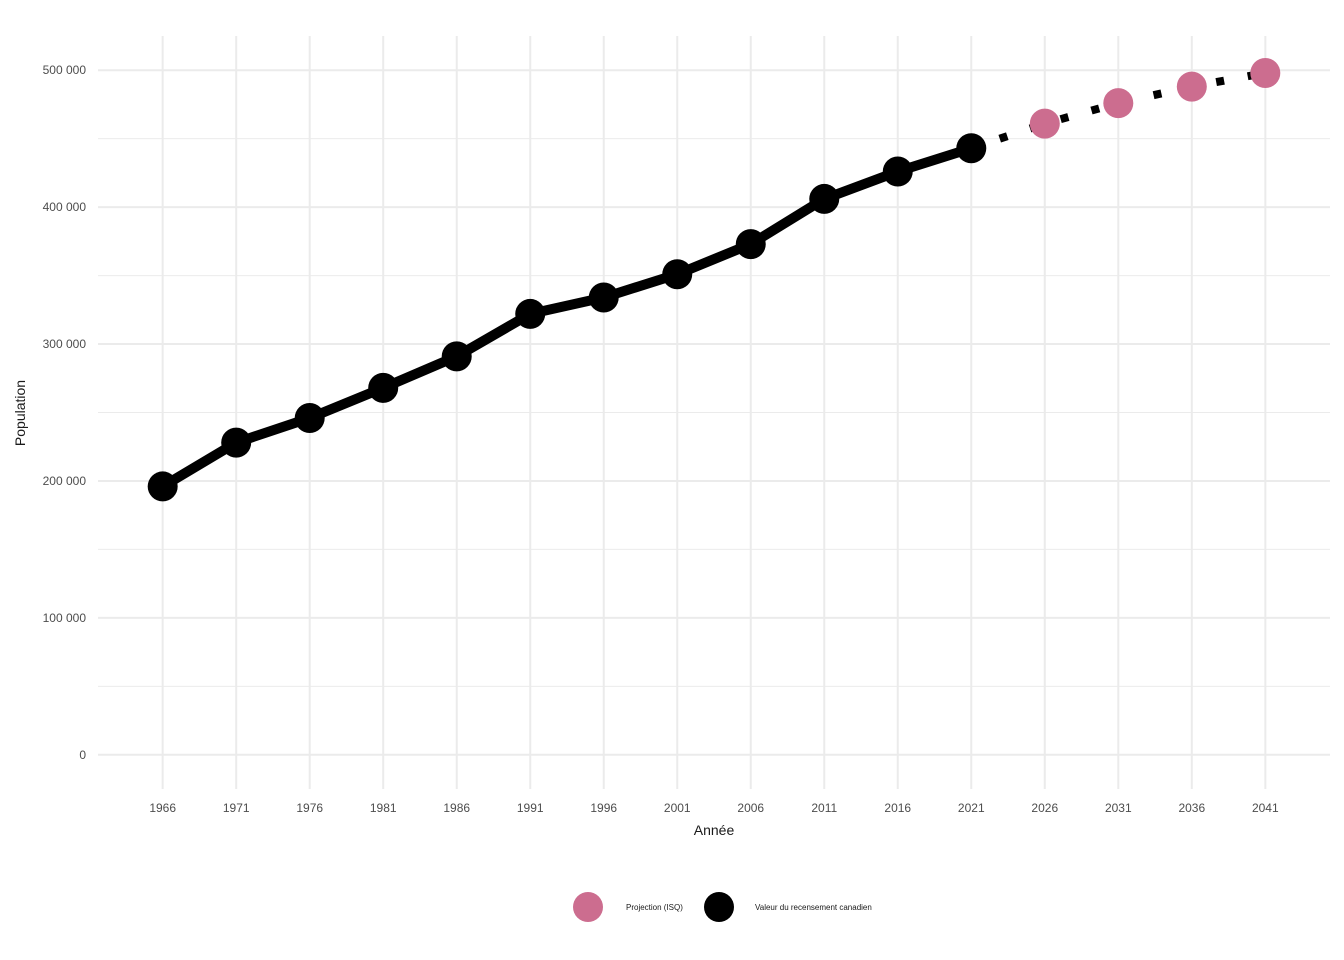 This screenshot has width=1344, height=960. What do you see at coordinates (714, 830) in the screenshot?
I see `x-axis-title: Année` at bounding box center [714, 830].